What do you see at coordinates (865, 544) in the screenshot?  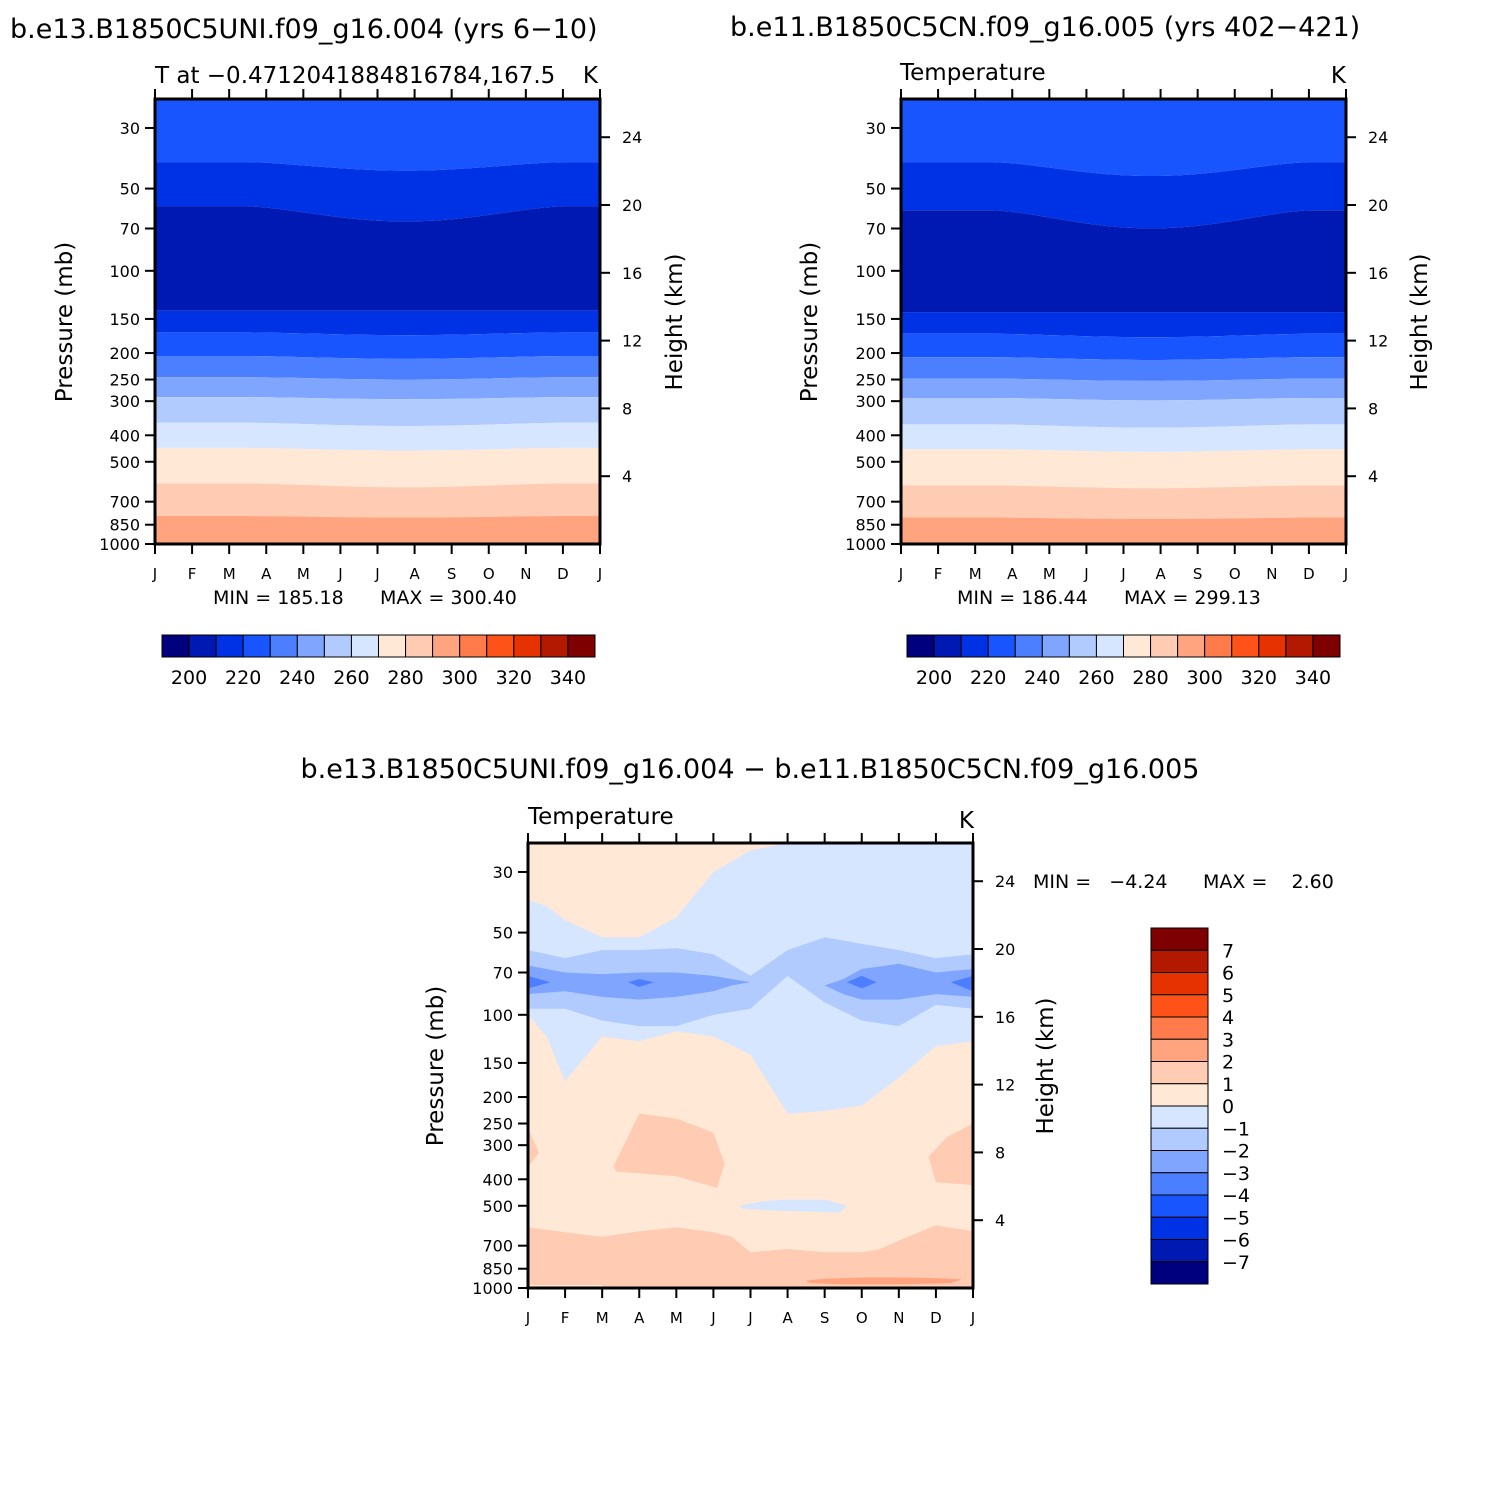 I see `panel2-ytick-label: 1000` at bounding box center [865, 544].